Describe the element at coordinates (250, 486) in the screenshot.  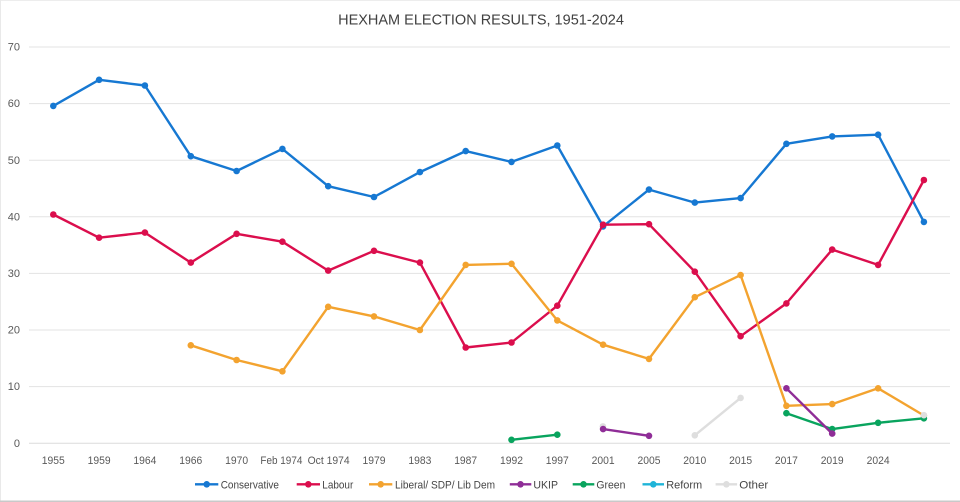
I see `svg-text: Conservative` at that location.